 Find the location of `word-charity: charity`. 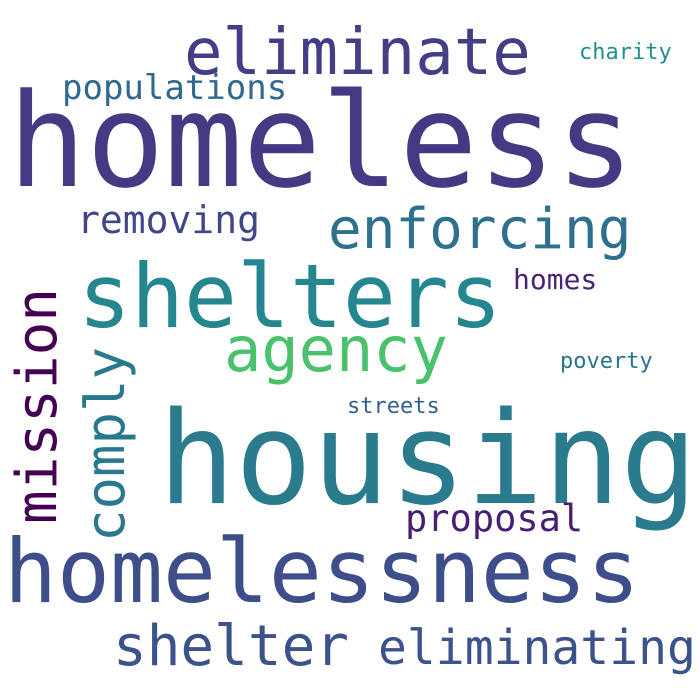

word-charity: charity is located at coordinates (625, 52).